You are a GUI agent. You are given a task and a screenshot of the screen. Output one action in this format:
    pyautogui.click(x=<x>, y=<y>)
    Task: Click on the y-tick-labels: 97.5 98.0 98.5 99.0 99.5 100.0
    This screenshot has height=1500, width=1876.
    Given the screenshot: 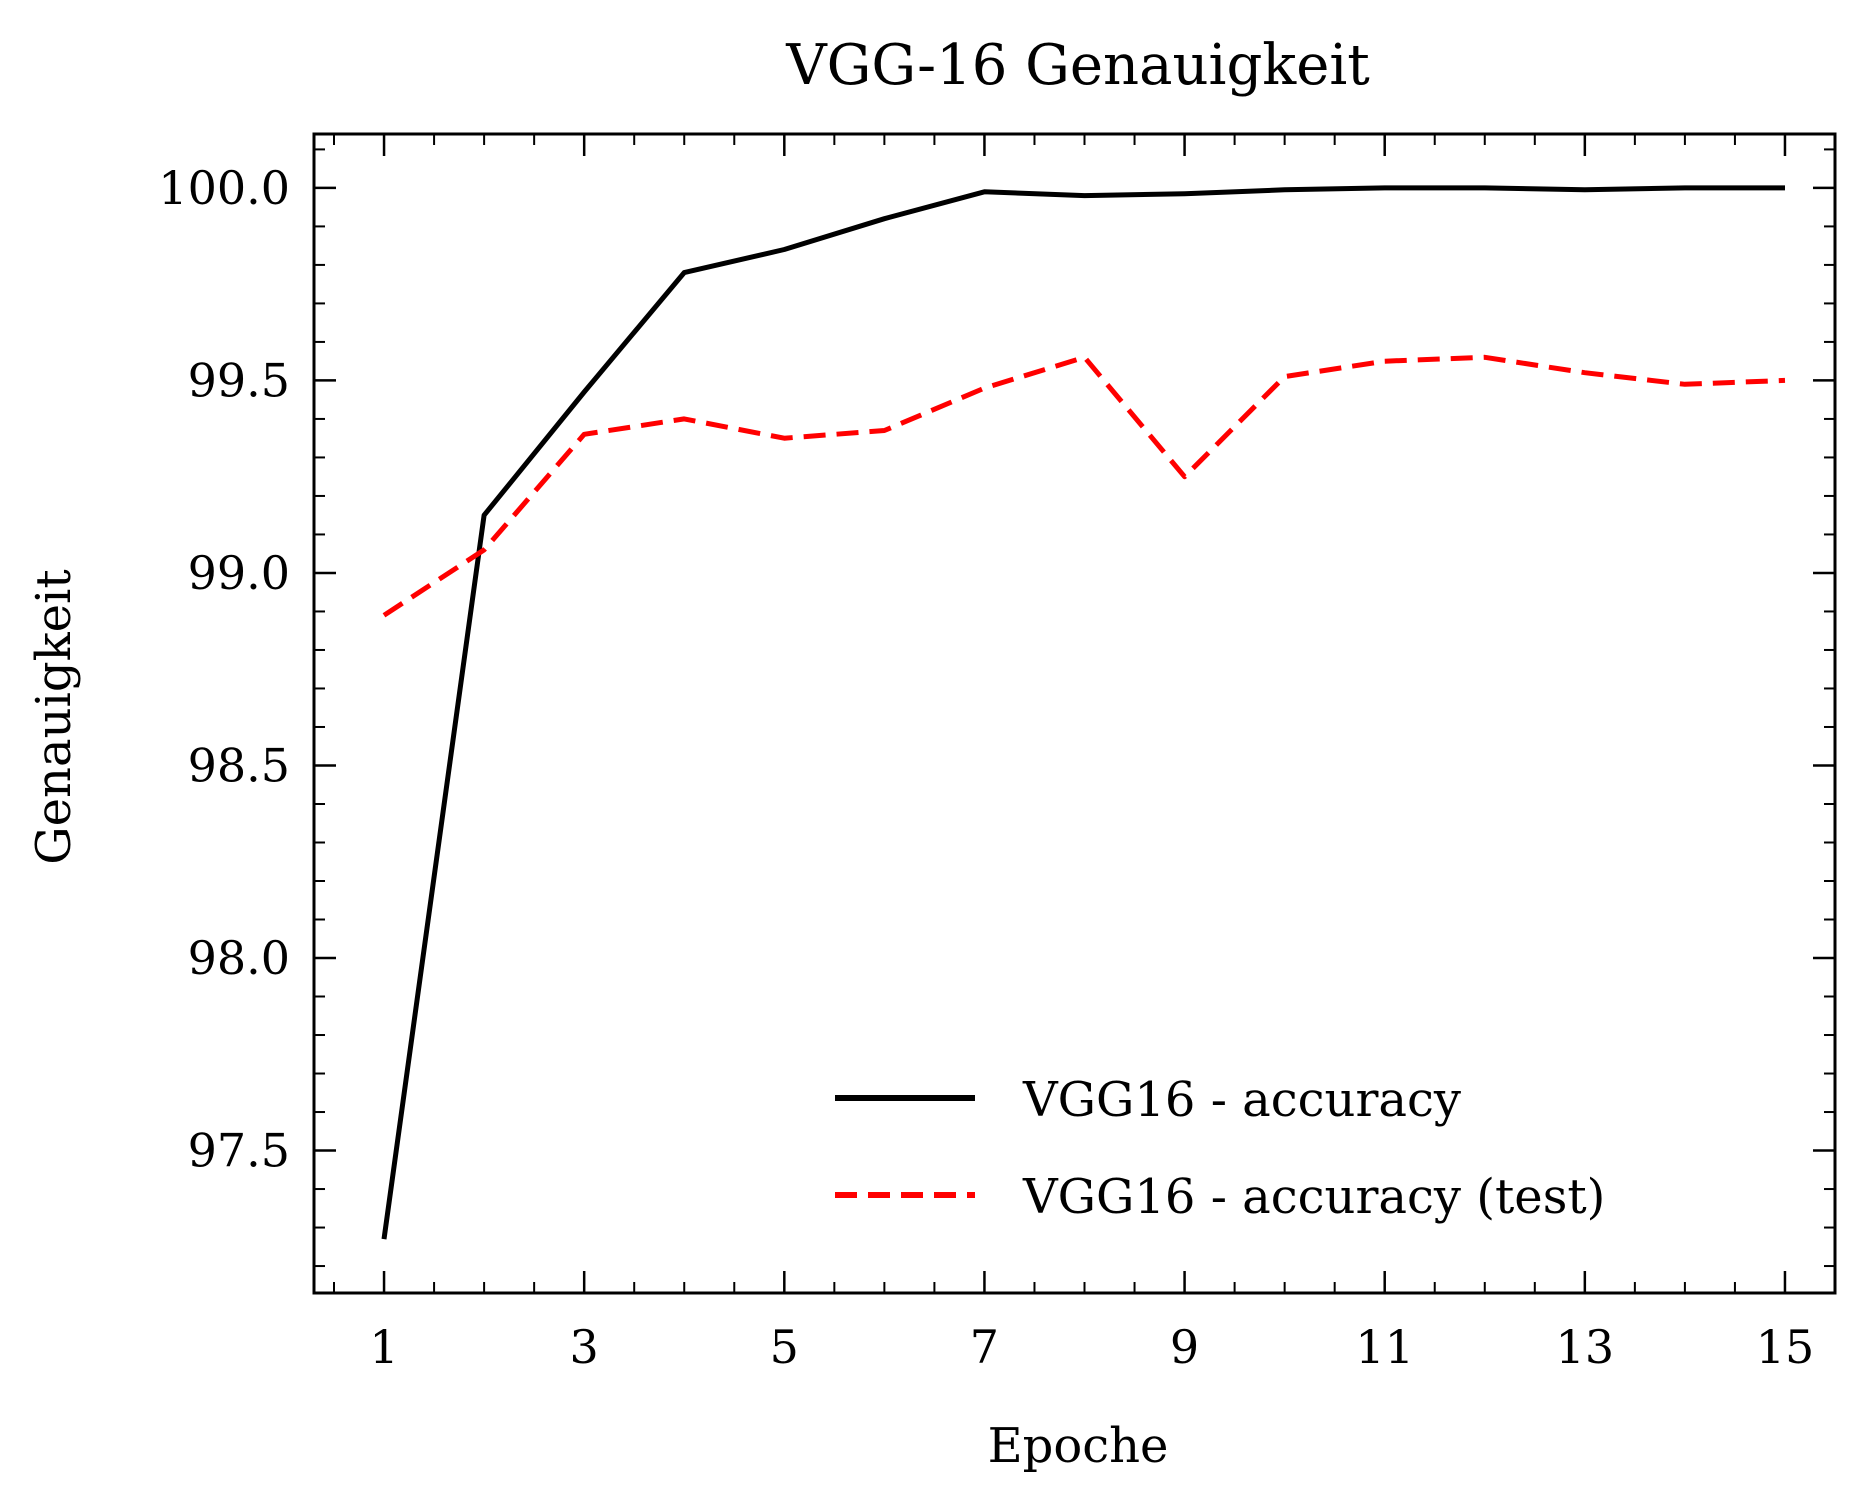 What is the action you would take?
    pyautogui.click(x=224, y=669)
    